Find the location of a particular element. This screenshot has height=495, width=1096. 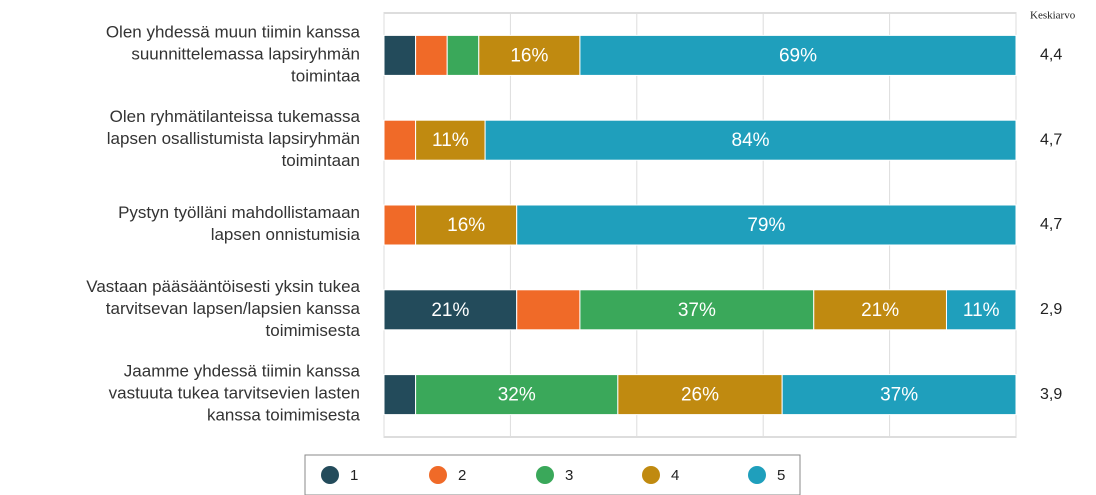

legend-label: 3 is located at coordinates (569, 475).